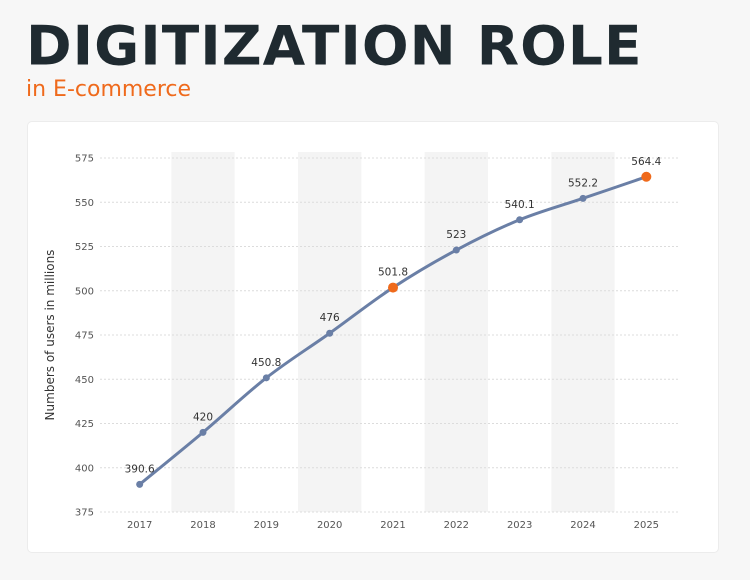 This screenshot has height=580, width=750. I want to click on x-tick-label: 2025, so click(646, 525).